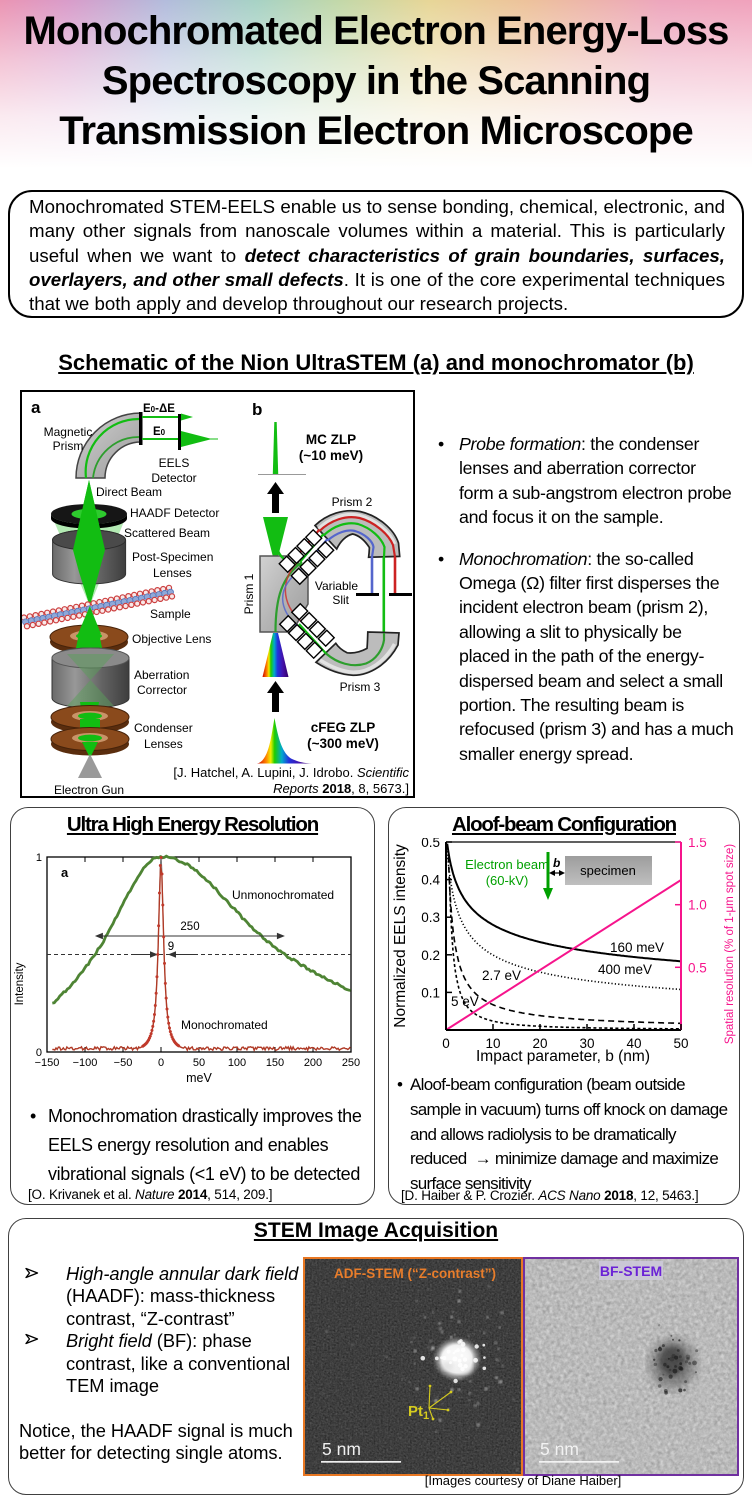  I want to click on svg-text: −150, so click(47, 1063).